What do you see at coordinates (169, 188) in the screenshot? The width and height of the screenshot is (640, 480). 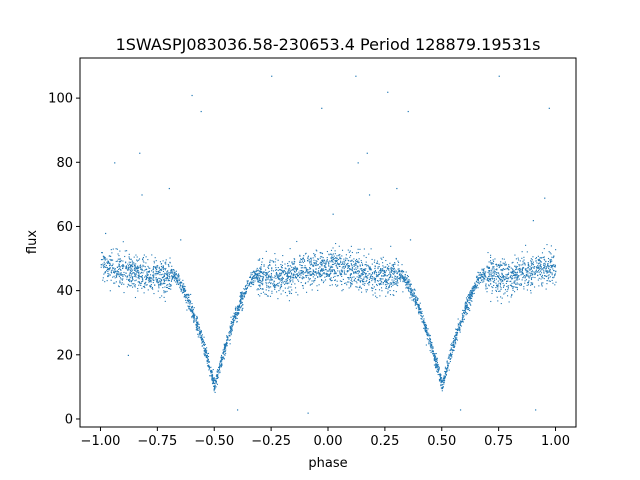 I see `outlier-point` at bounding box center [169, 188].